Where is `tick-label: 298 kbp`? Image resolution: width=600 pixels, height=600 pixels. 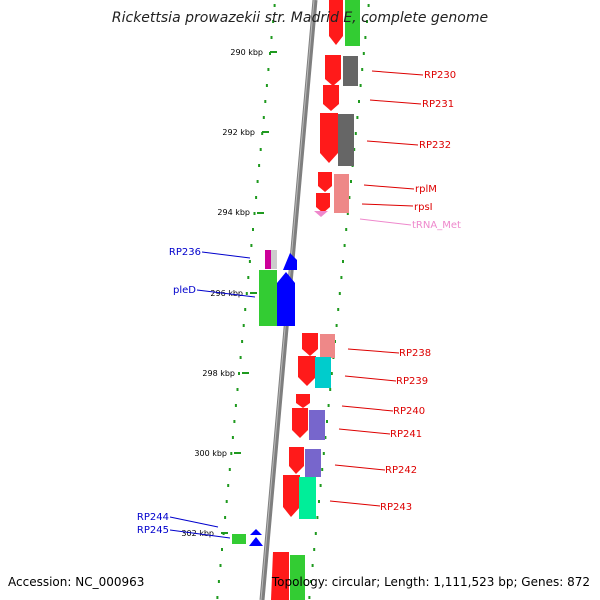
tick-label: 298 kbp is located at coordinates (218, 373).